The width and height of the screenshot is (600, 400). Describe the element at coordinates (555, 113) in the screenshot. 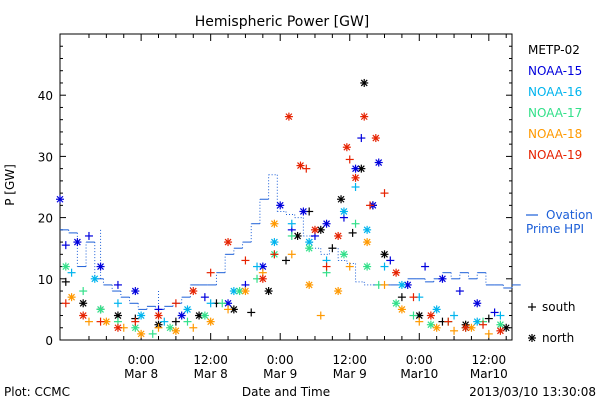

I see `legend-entry: NOAA-17` at that location.